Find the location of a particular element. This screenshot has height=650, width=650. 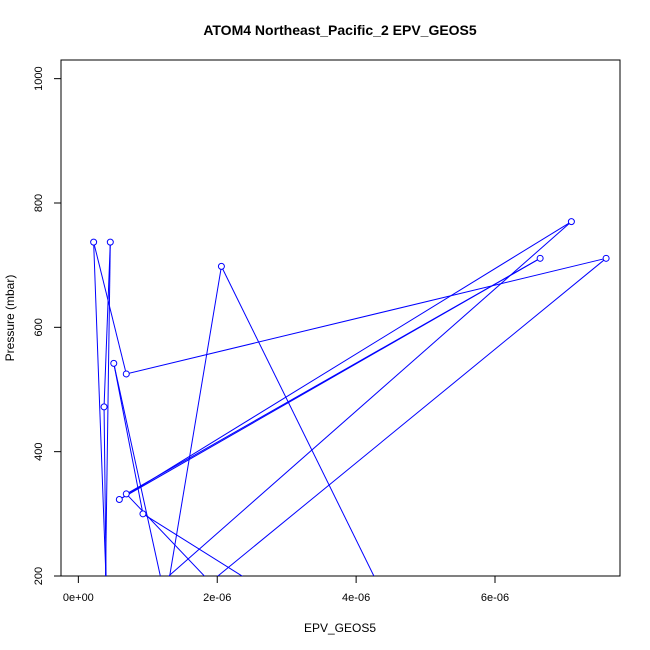

x-tick-label: 4e-06 is located at coordinates (356, 598).